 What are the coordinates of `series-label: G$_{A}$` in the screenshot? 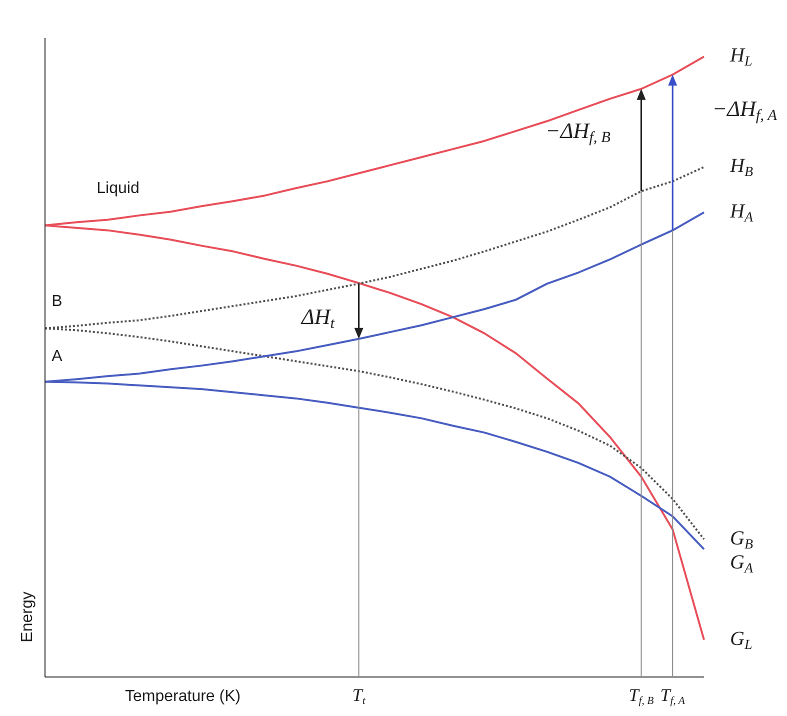 It's located at (742, 563).